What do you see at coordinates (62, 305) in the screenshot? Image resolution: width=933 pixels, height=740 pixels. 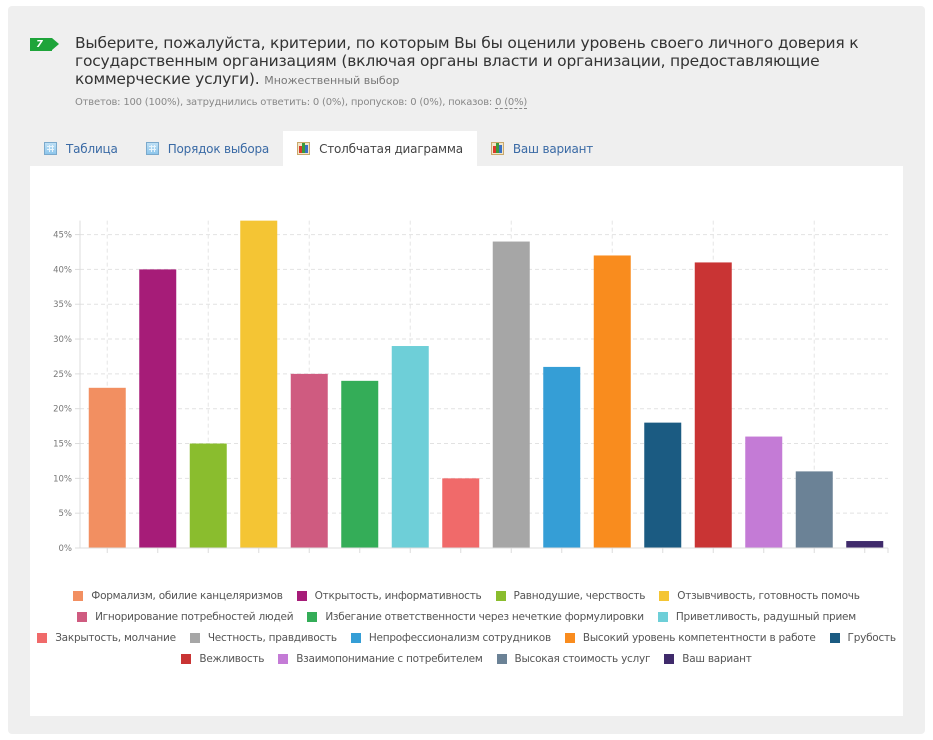 I see `y-tick-label: 35%` at bounding box center [62, 305].